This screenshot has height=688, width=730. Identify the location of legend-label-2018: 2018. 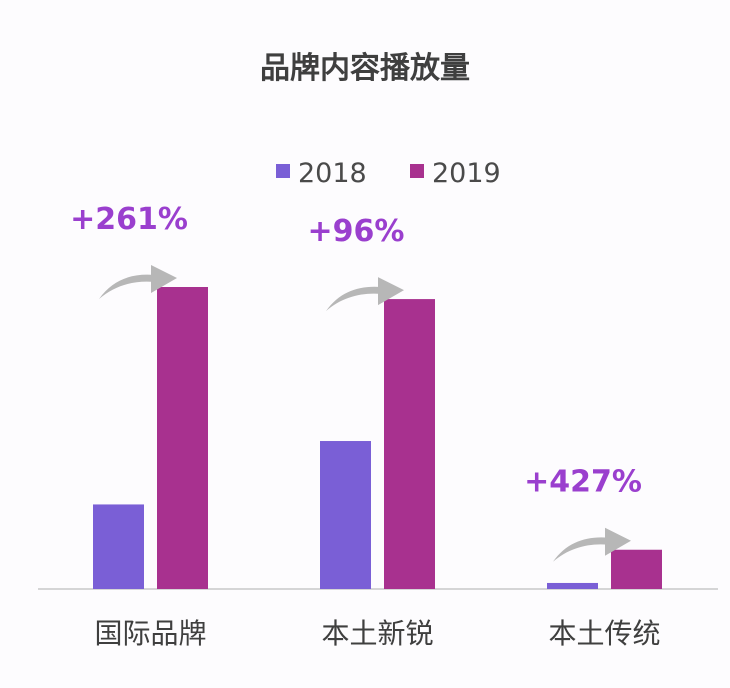
(332, 173).